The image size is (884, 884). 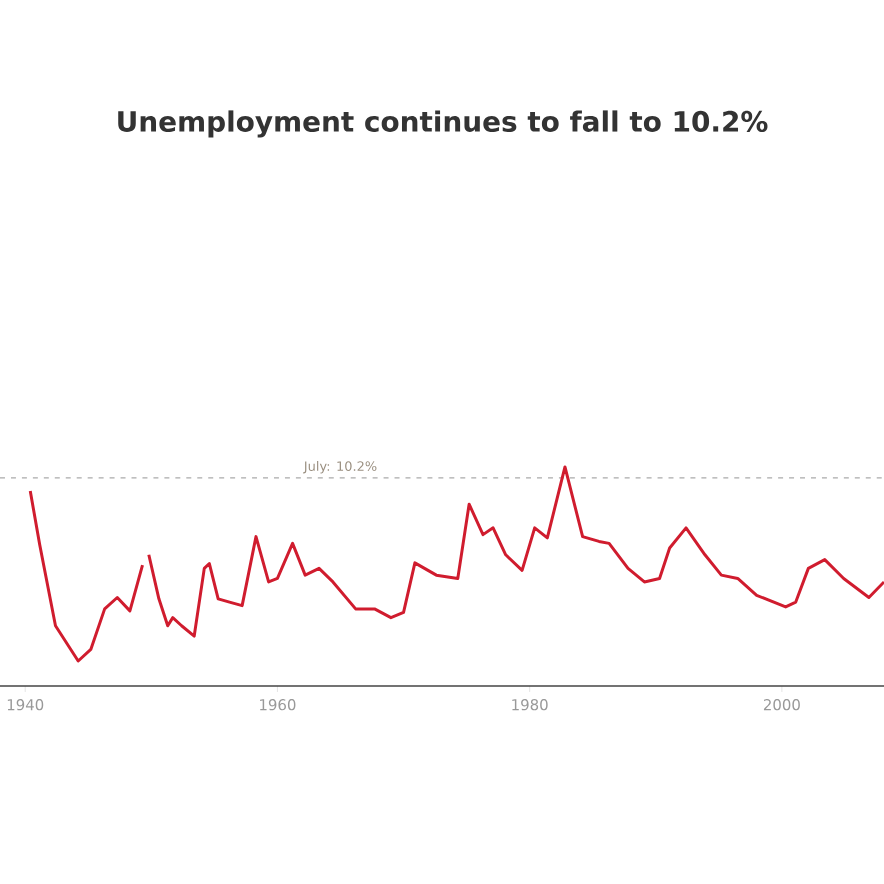 What do you see at coordinates (443, 124) in the screenshot?
I see `chart-title: Unemployment continues to fall to 10.2%` at bounding box center [443, 124].